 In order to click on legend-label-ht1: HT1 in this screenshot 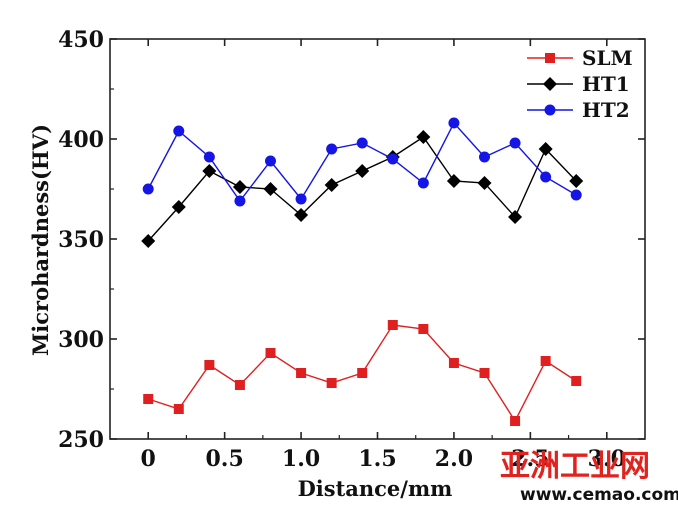, I will do `click(606, 84)`.